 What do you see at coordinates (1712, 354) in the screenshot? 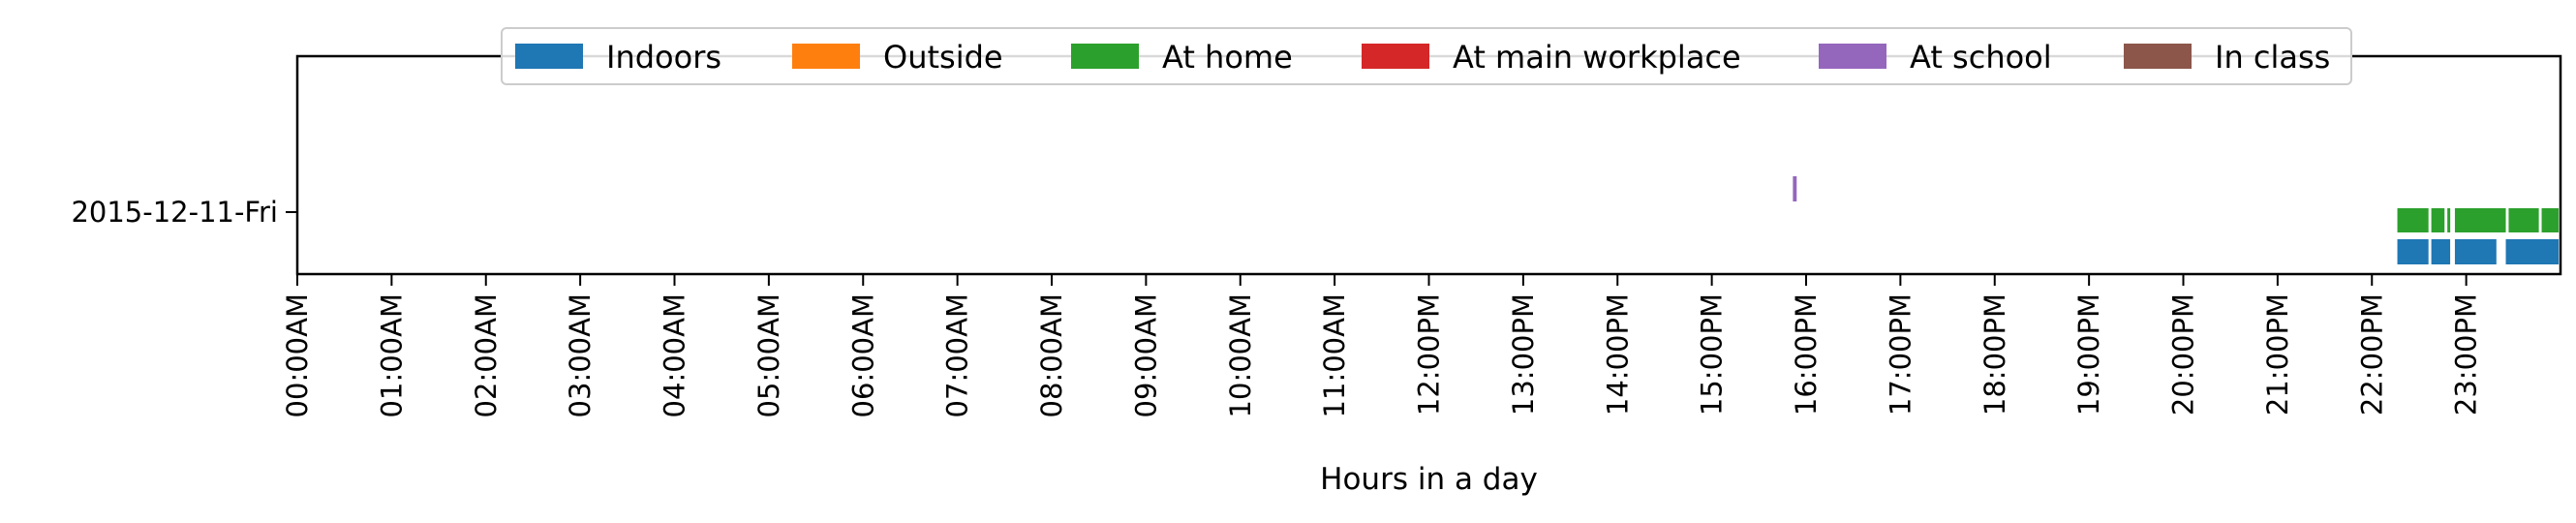
I see `x-tick-label: 15:00PM` at bounding box center [1712, 354].